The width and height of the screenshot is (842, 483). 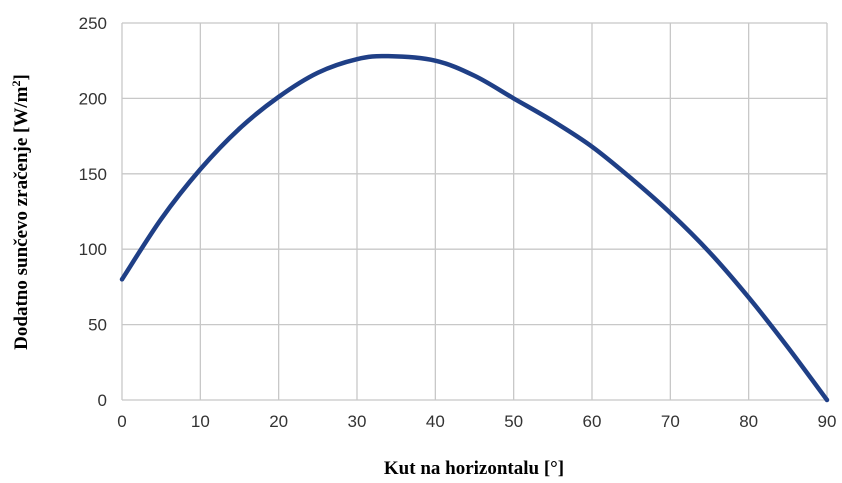 What do you see at coordinates (278, 421) in the screenshot?
I see `x-tick-label: 20` at bounding box center [278, 421].